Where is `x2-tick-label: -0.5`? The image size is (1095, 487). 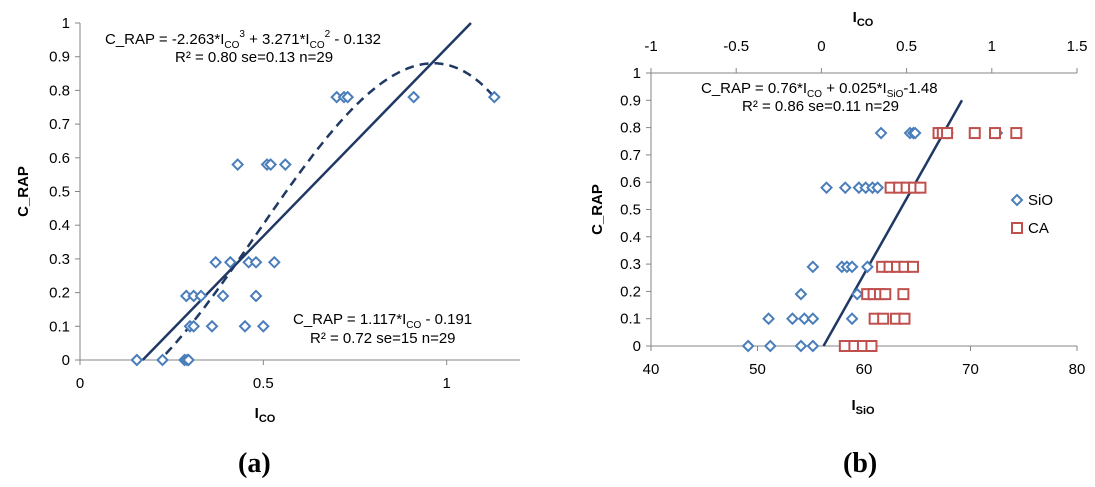
x2-tick-label: -0.5 is located at coordinates (736, 46).